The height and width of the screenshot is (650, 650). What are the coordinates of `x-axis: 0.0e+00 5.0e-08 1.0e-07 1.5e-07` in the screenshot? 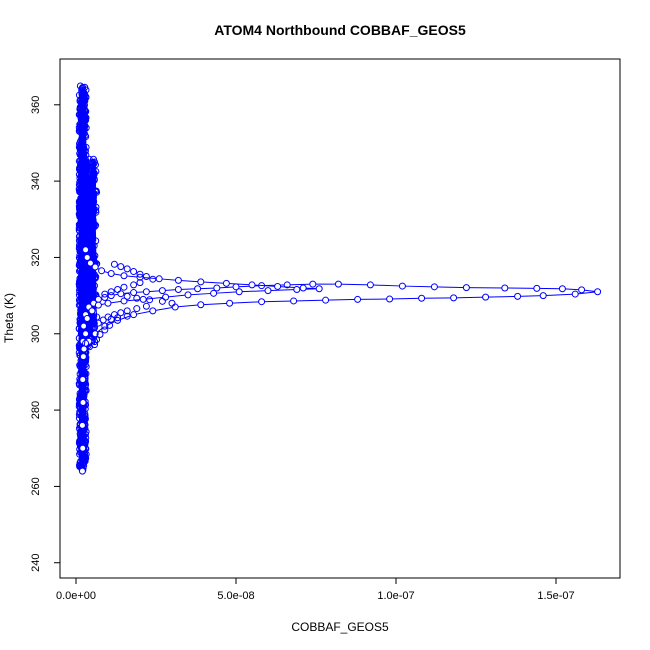 It's located at (315, 589).